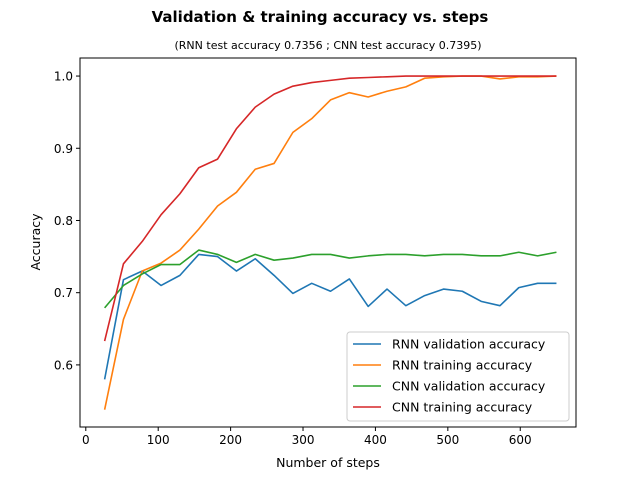  I want to click on y-tick-label: 0.9, so click(63, 149).